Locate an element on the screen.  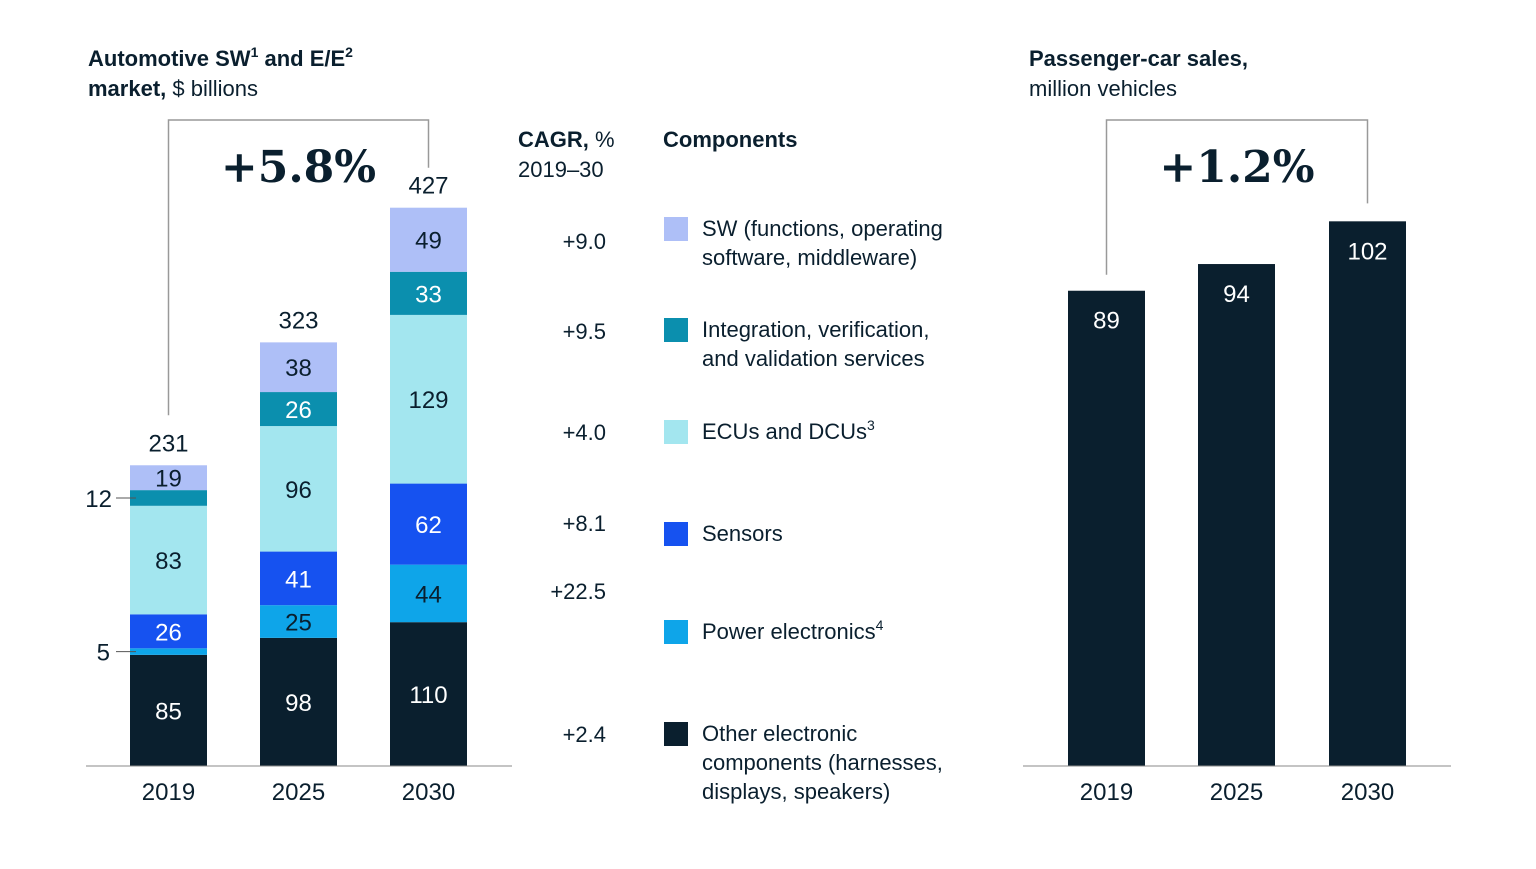
sales-x-tick-2019: 2019 is located at coordinates (1106, 792).